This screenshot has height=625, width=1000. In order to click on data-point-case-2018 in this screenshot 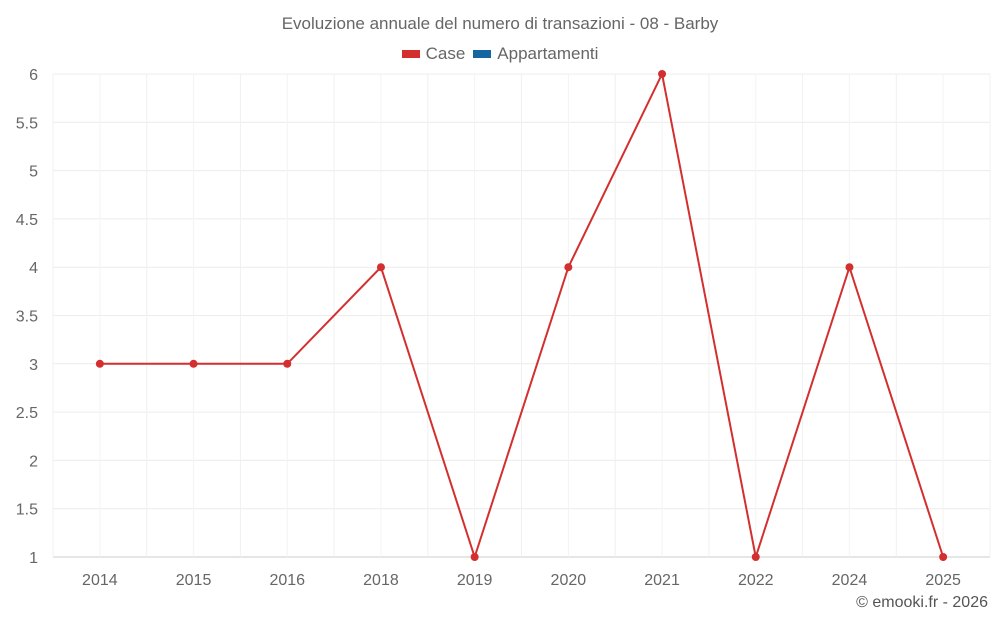, I will do `click(380, 267)`.